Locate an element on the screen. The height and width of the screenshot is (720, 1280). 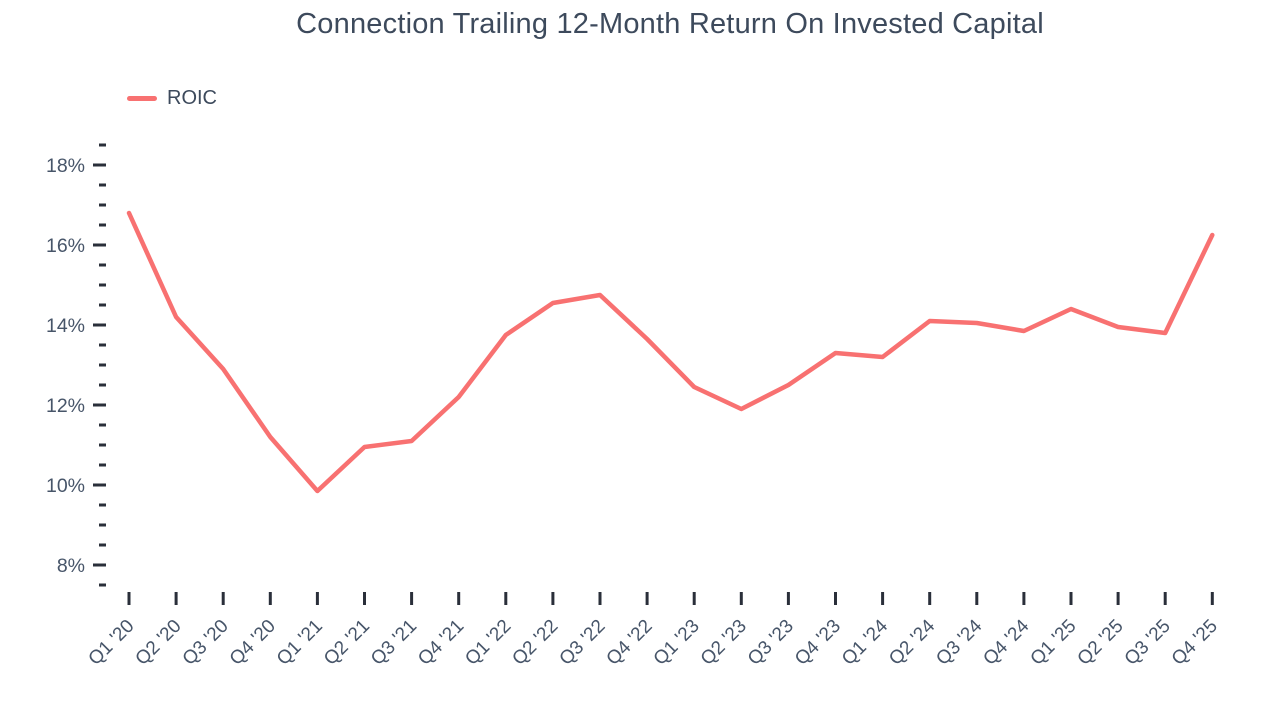
x-axis-label: Q3 '23 is located at coordinates (771, 643).